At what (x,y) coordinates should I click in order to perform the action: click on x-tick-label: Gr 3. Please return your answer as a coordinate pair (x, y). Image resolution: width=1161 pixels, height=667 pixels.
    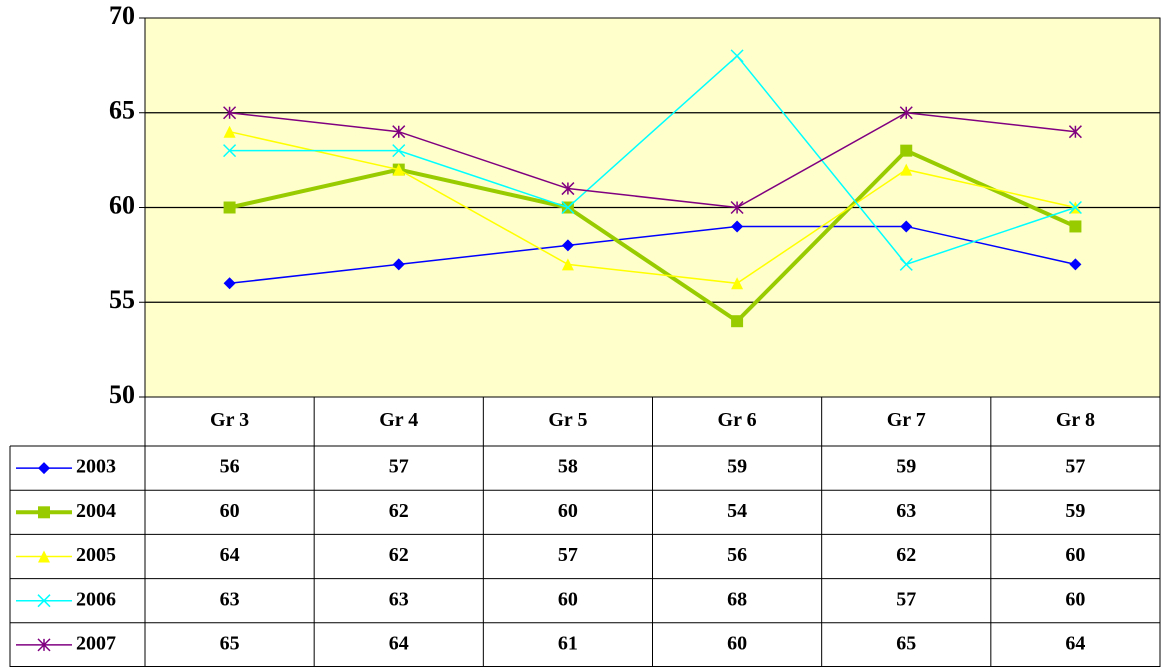
    Looking at the image, I should click on (229, 420).